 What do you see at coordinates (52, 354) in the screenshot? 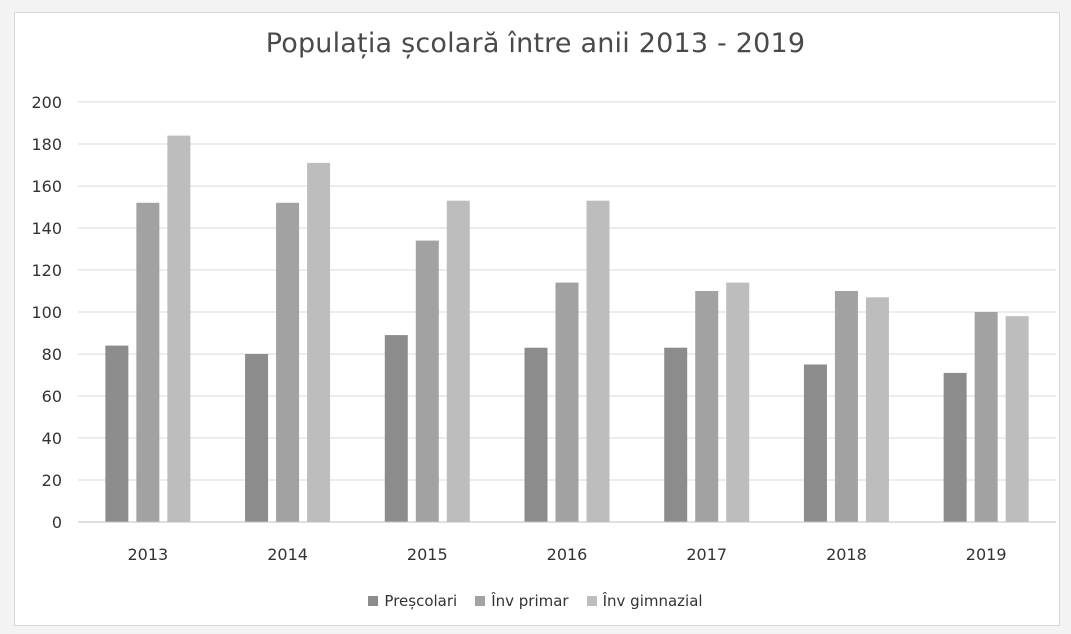
I see `y-tick-label: 80` at bounding box center [52, 354].